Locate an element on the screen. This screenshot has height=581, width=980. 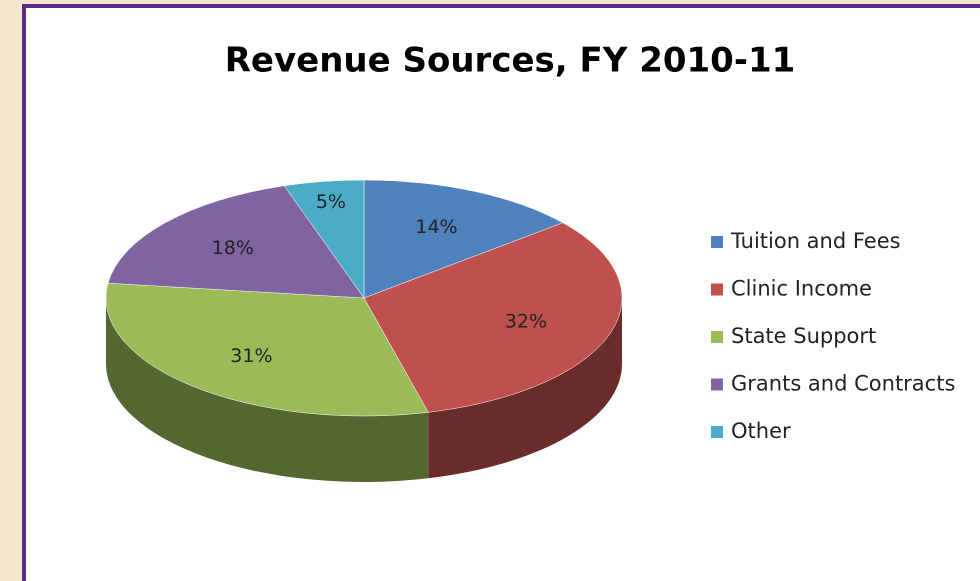
data-label: 18% is located at coordinates (233, 248).